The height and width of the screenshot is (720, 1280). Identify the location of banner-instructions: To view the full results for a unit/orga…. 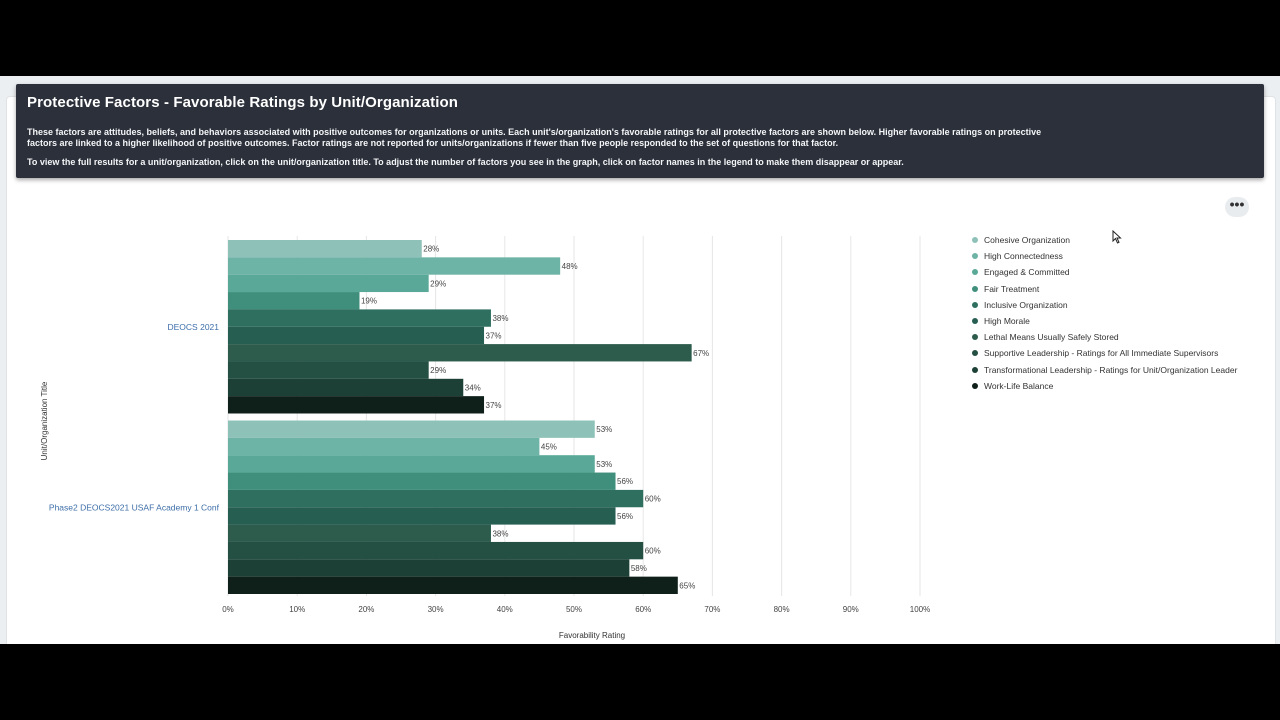
(465, 162).